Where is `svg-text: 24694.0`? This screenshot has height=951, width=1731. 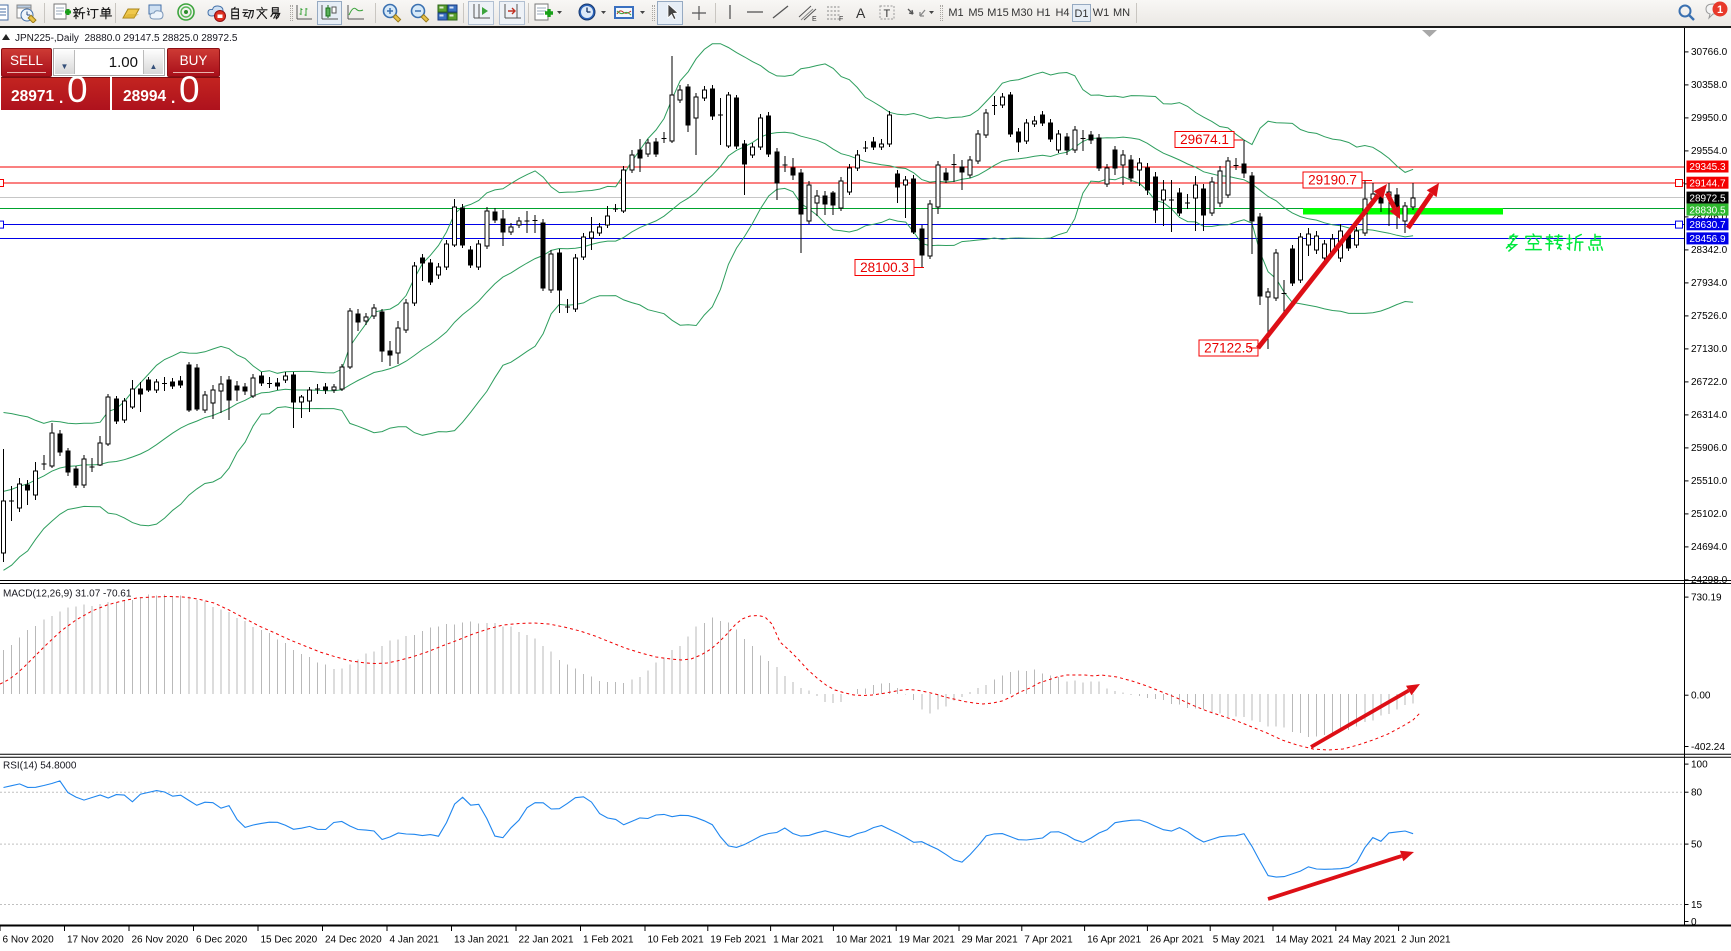
svg-text: 24694.0 is located at coordinates (1709, 547).